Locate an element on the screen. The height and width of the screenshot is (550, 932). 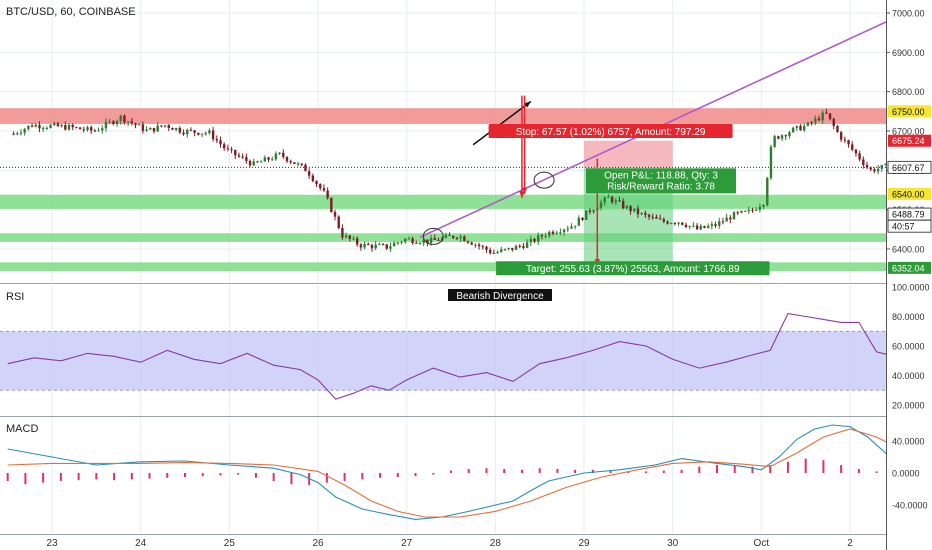
rsi-tick-label: 60.0000 is located at coordinates (908, 347).